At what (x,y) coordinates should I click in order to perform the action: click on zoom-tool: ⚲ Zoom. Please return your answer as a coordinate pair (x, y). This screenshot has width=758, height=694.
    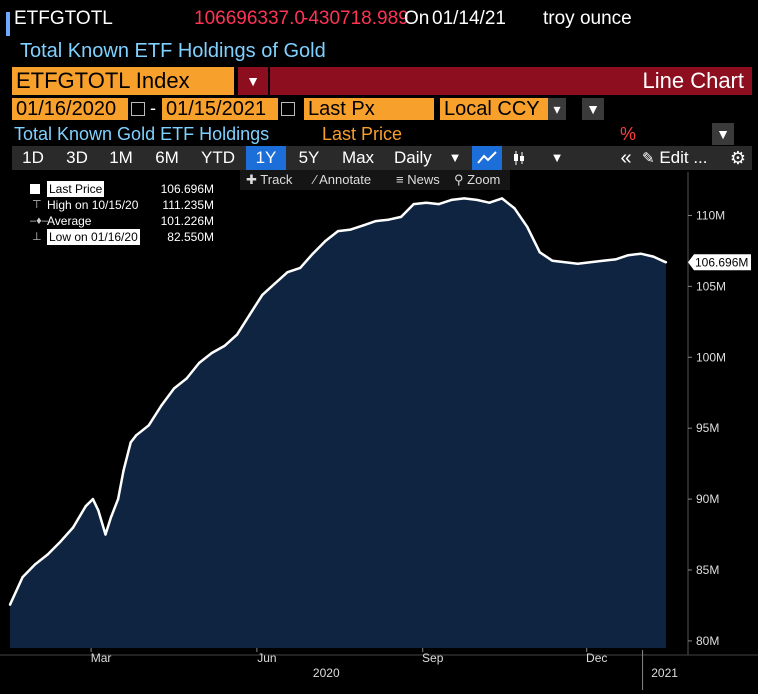
    Looking at the image, I should click on (477, 180).